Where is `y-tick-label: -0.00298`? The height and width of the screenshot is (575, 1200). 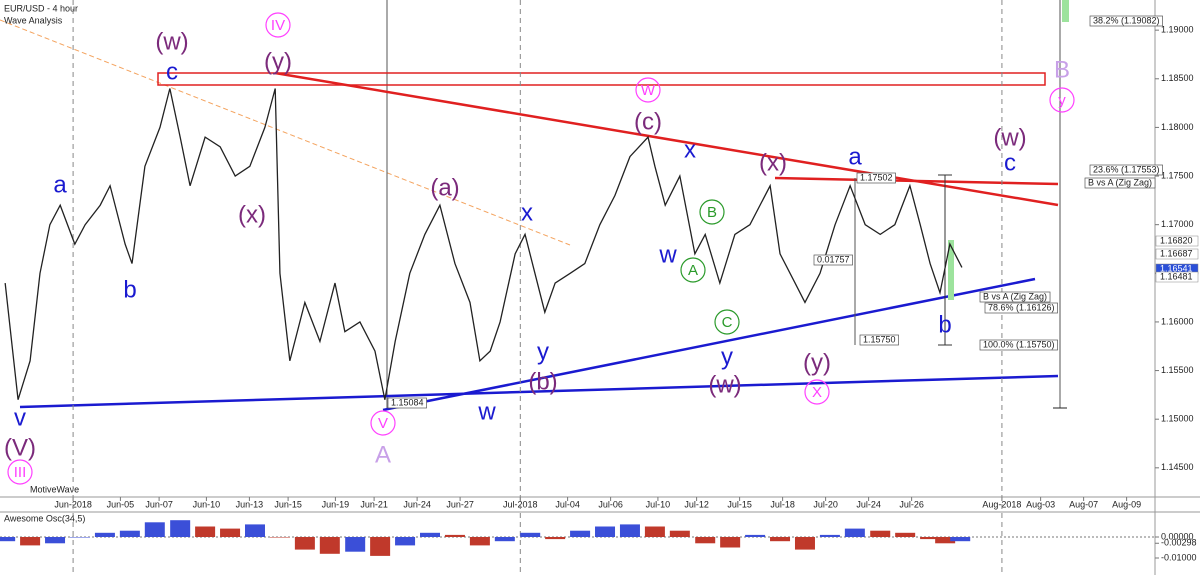 y-tick-label: -0.00298 is located at coordinates (1179, 543).